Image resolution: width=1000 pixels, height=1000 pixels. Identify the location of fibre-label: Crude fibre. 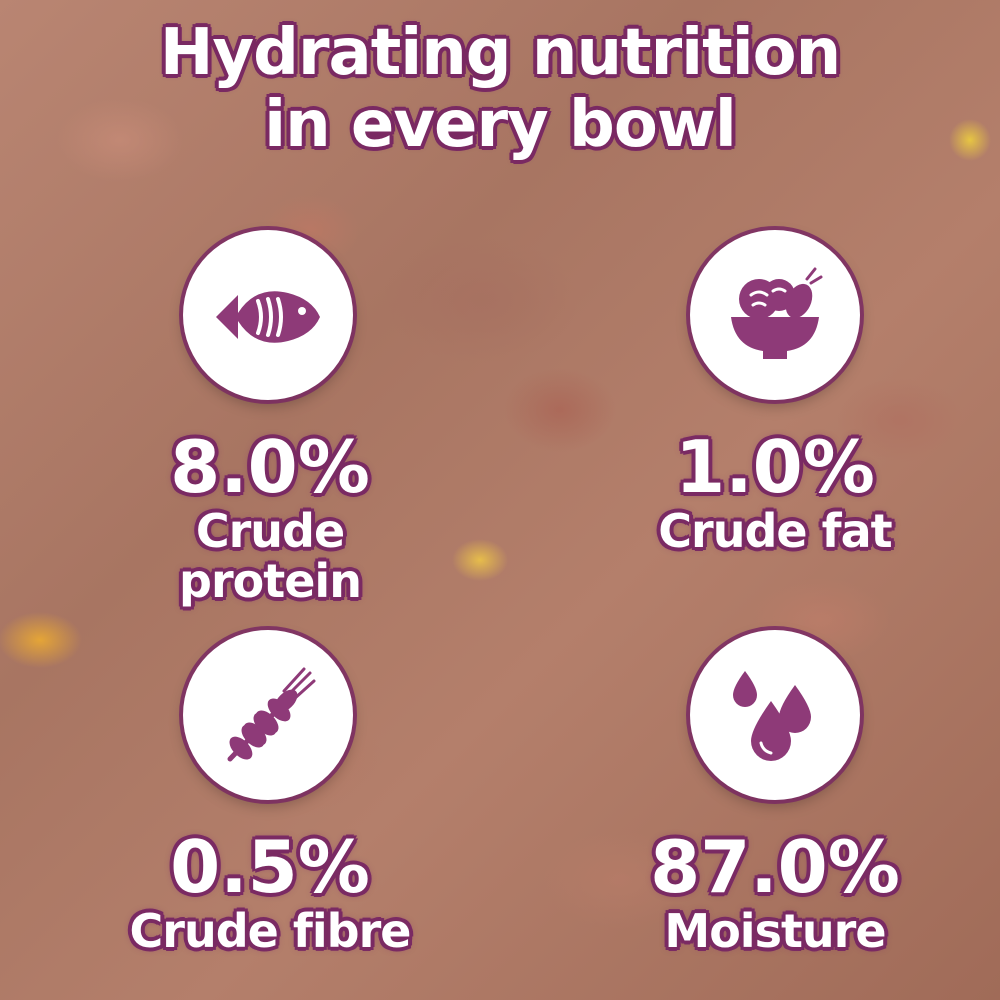
(270, 930).